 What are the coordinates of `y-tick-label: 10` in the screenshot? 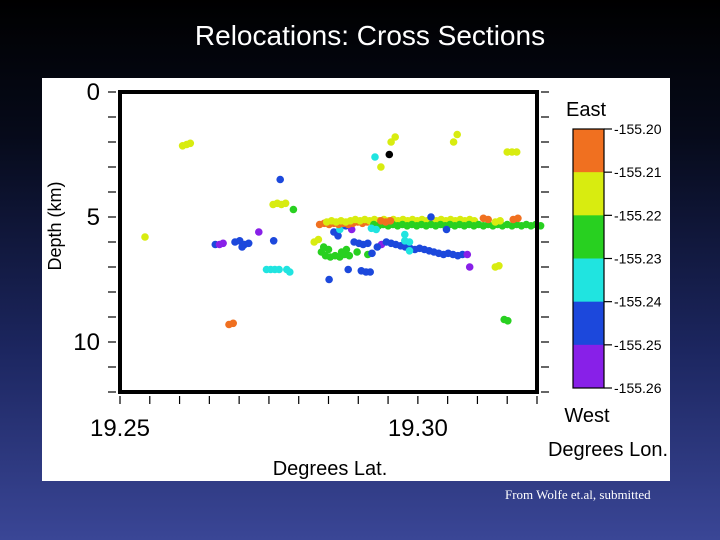 It's located at (86, 342).